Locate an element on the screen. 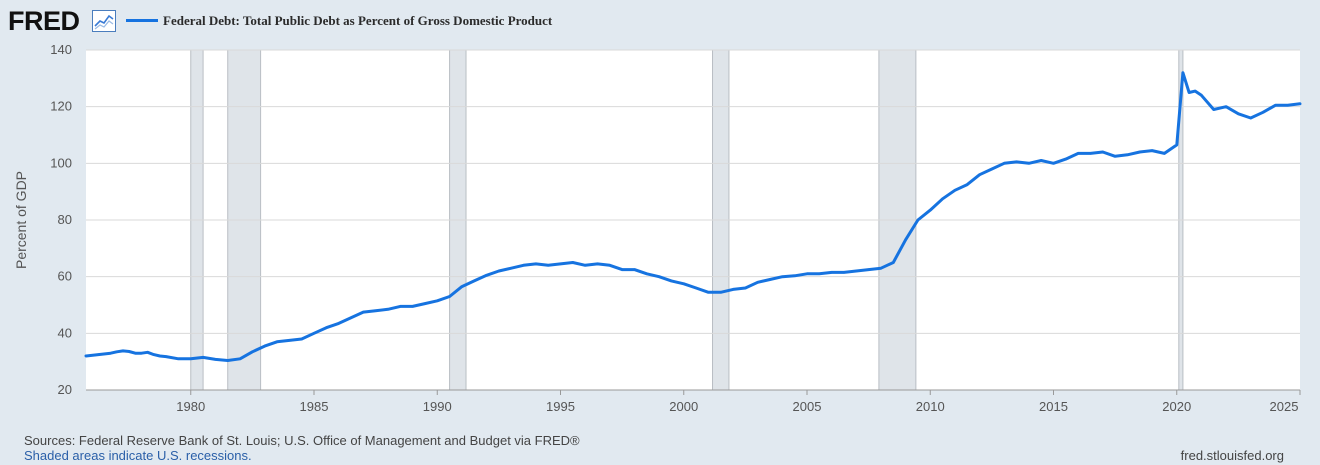 The width and height of the screenshot is (1320, 465). fred-logo: FRED is located at coordinates (44, 21).